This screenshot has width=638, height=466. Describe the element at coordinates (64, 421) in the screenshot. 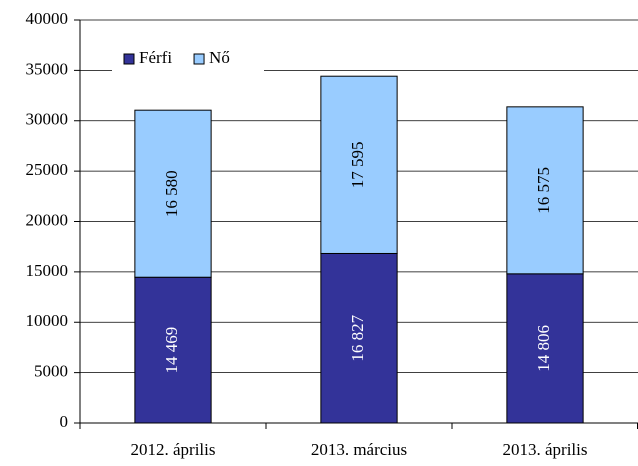

I see `y-tick-label: 0` at that location.